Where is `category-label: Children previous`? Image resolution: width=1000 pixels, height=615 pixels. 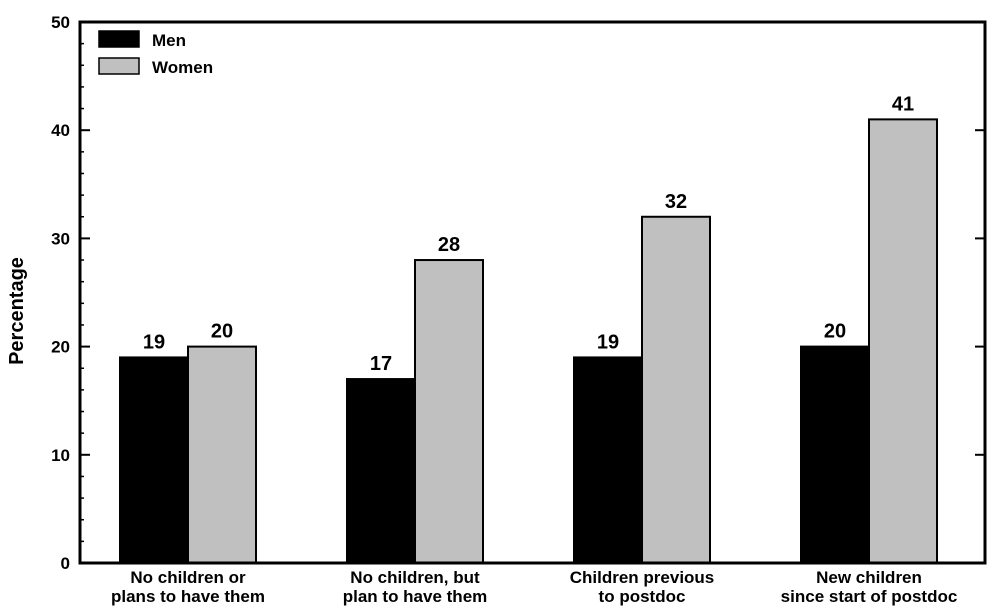
category-label: Children previous is located at coordinates (642, 577).